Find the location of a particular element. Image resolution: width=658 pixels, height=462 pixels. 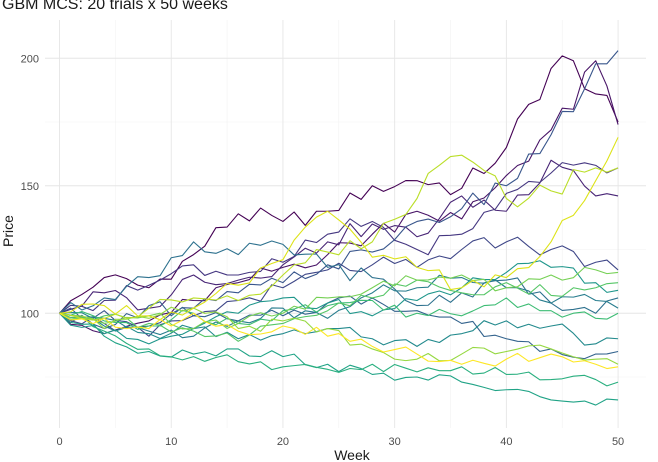

x-axis-label: Week is located at coordinates (352, 454).